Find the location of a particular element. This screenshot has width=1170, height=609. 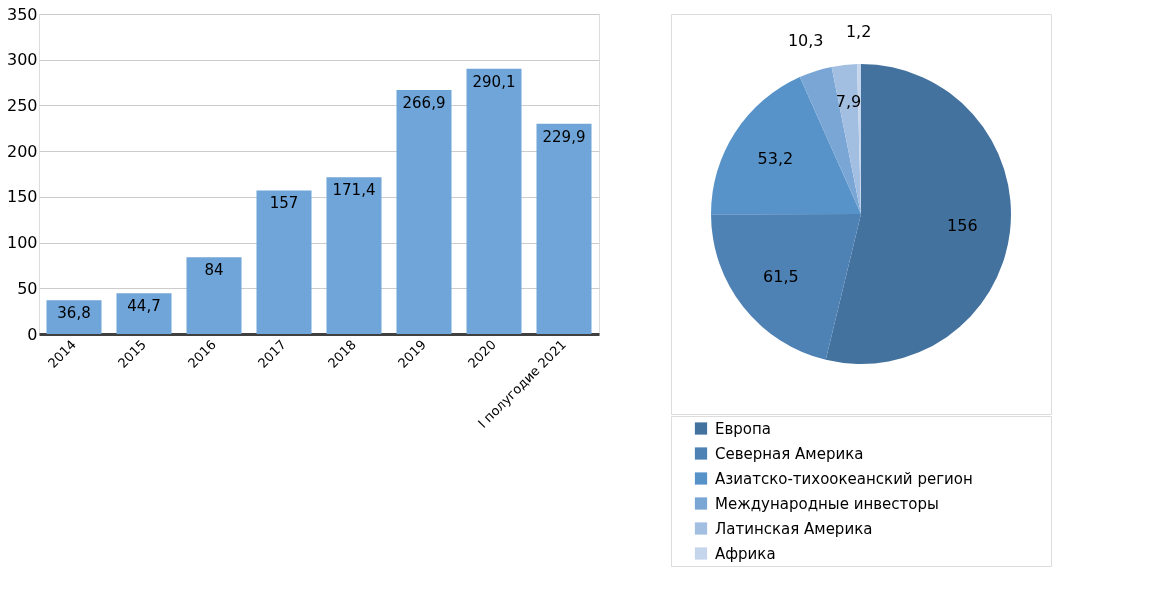

y-tick-label: 300 is located at coordinates (22, 60).